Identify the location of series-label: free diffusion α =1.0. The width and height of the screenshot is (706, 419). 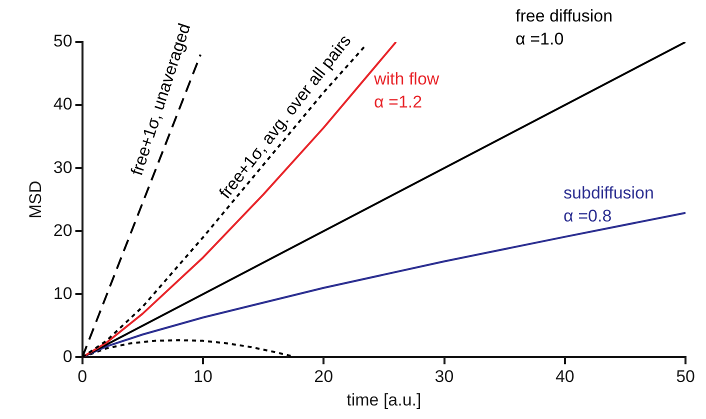
(564, 27).